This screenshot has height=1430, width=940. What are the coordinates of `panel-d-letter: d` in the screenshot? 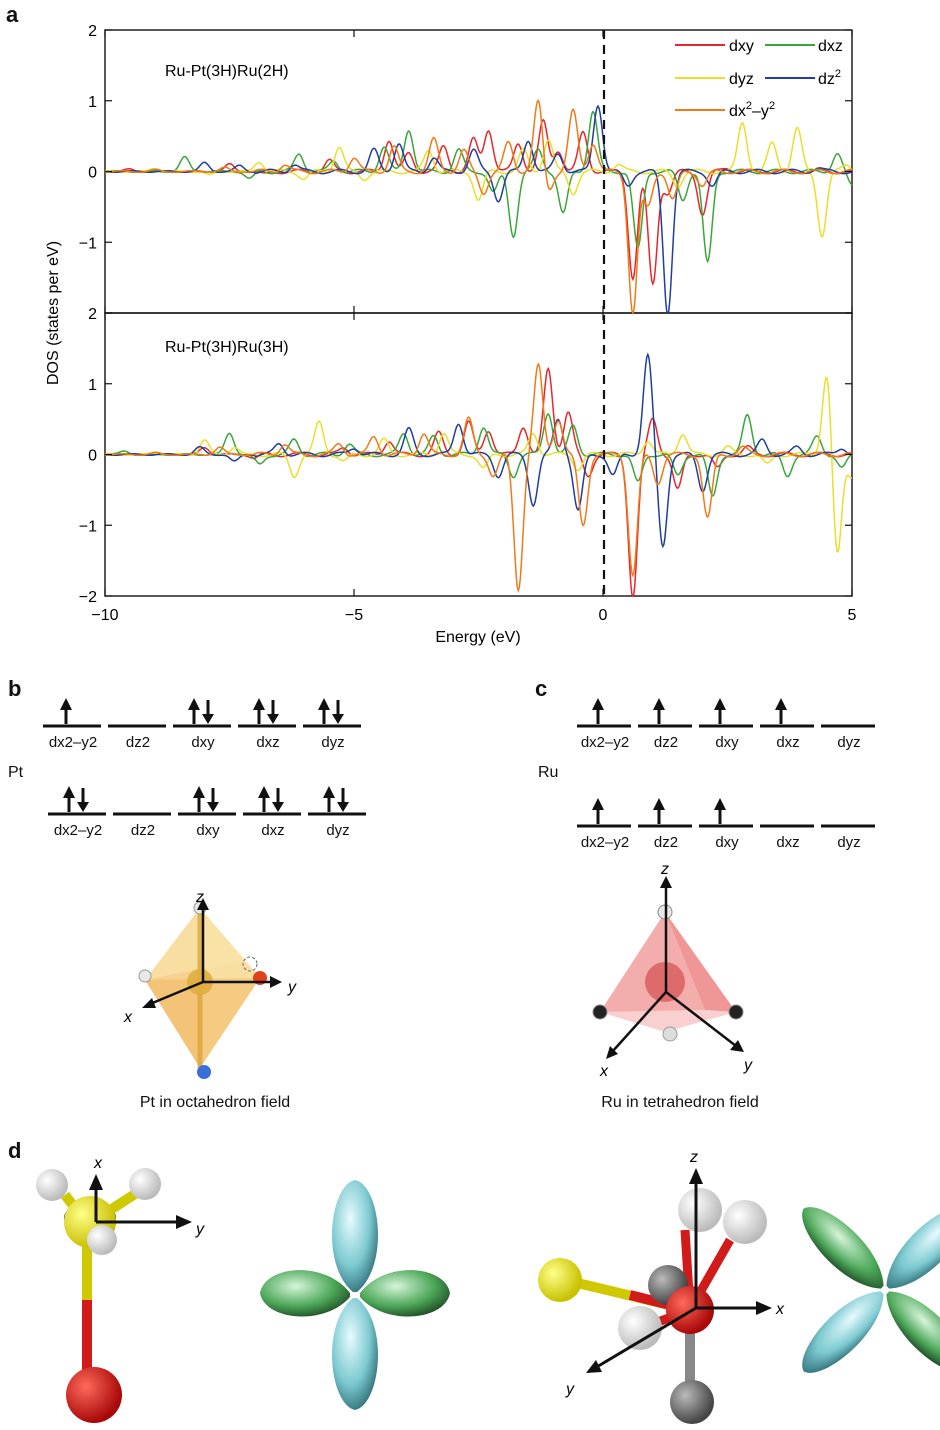 It's located at (15, 1150).